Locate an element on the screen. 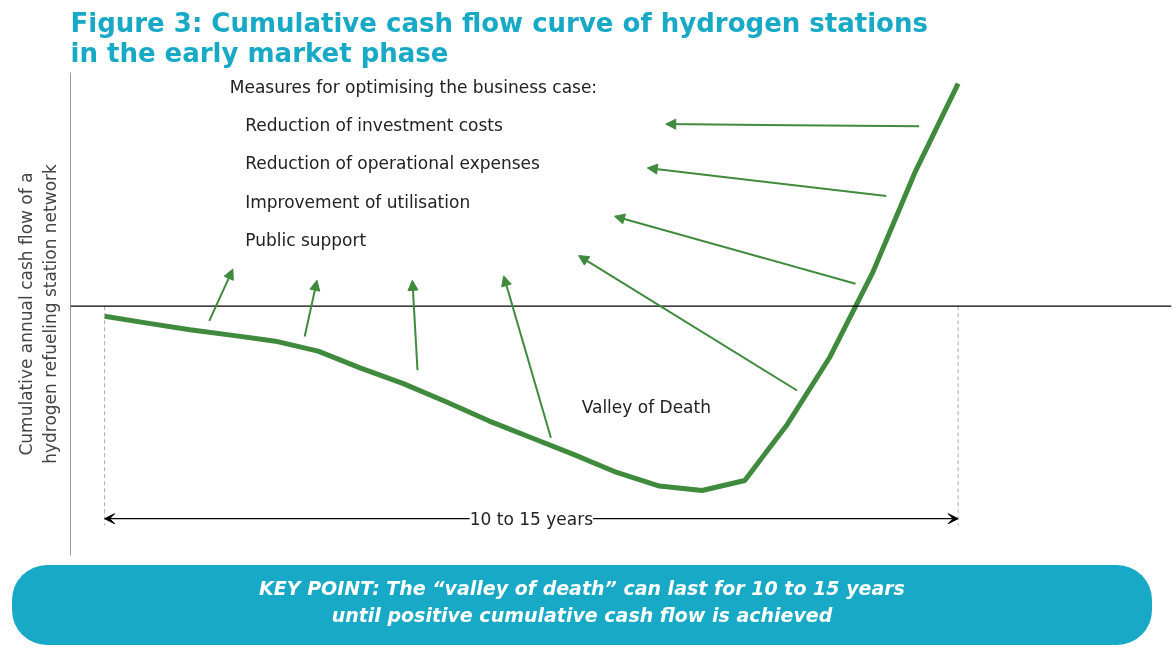  chart-title: Figure 3: Cumulative cash flow curve of hydrogen stations in the early market phase is located at coordinates (499, 37).